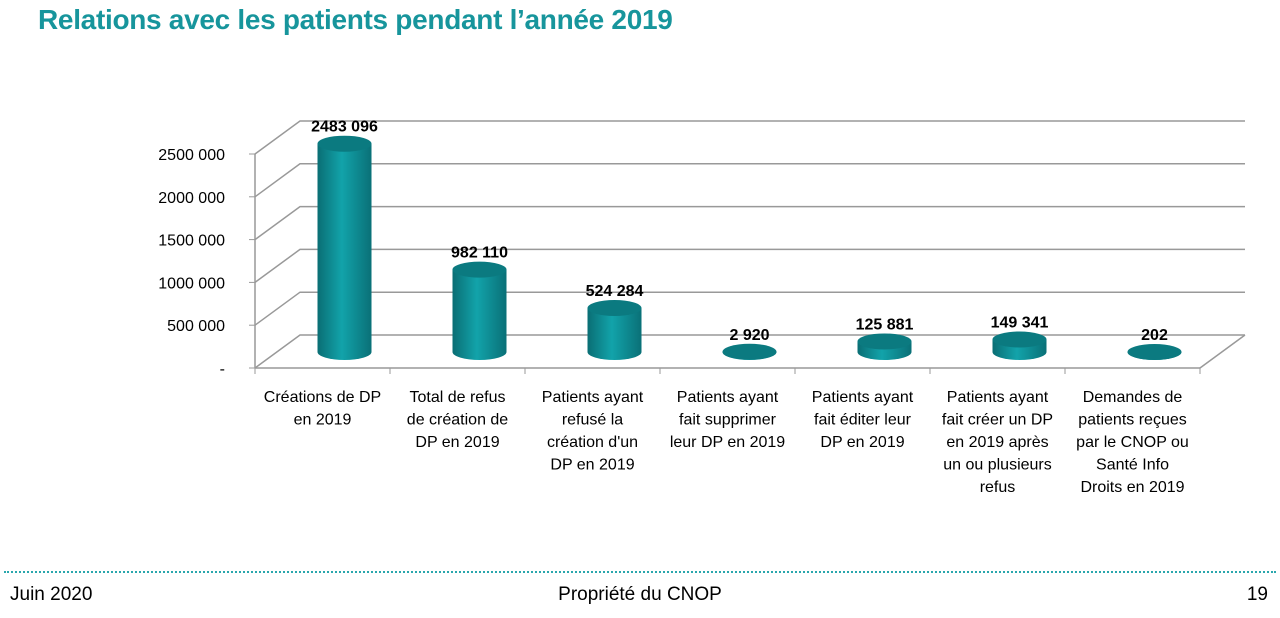 This screenshot has width=1280, height=618. I want to click on x-tick-label: création d'un, so click(592, 442).